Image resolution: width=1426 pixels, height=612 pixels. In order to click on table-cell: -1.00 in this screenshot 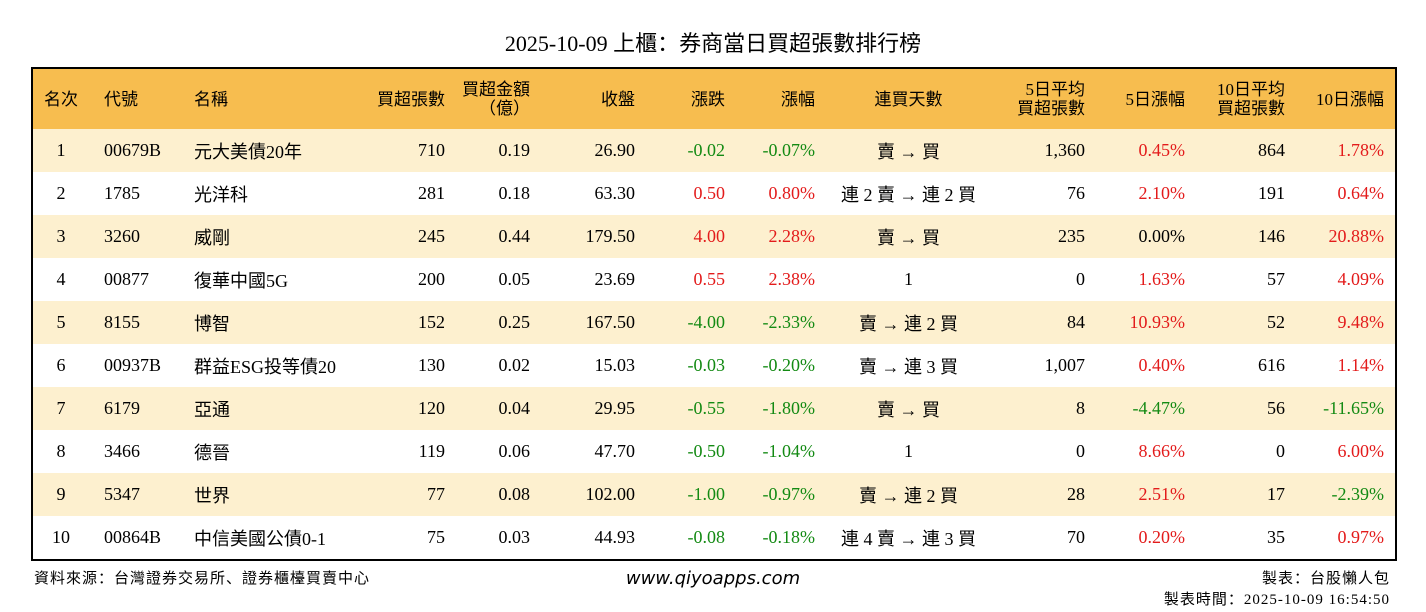, I will do `click(691, 494)`.